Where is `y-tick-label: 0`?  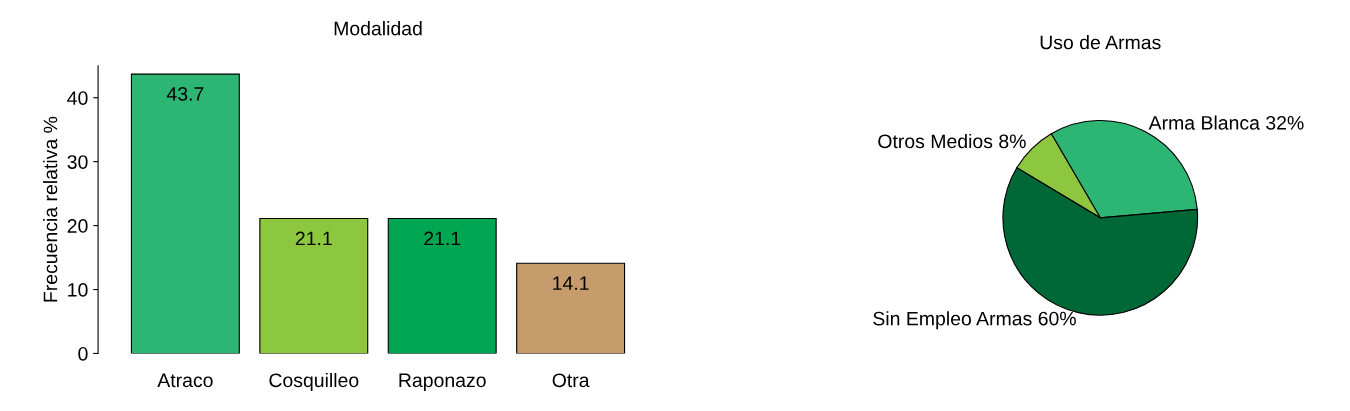
y-tick-label: 0 is located at coordinates (83, 353).